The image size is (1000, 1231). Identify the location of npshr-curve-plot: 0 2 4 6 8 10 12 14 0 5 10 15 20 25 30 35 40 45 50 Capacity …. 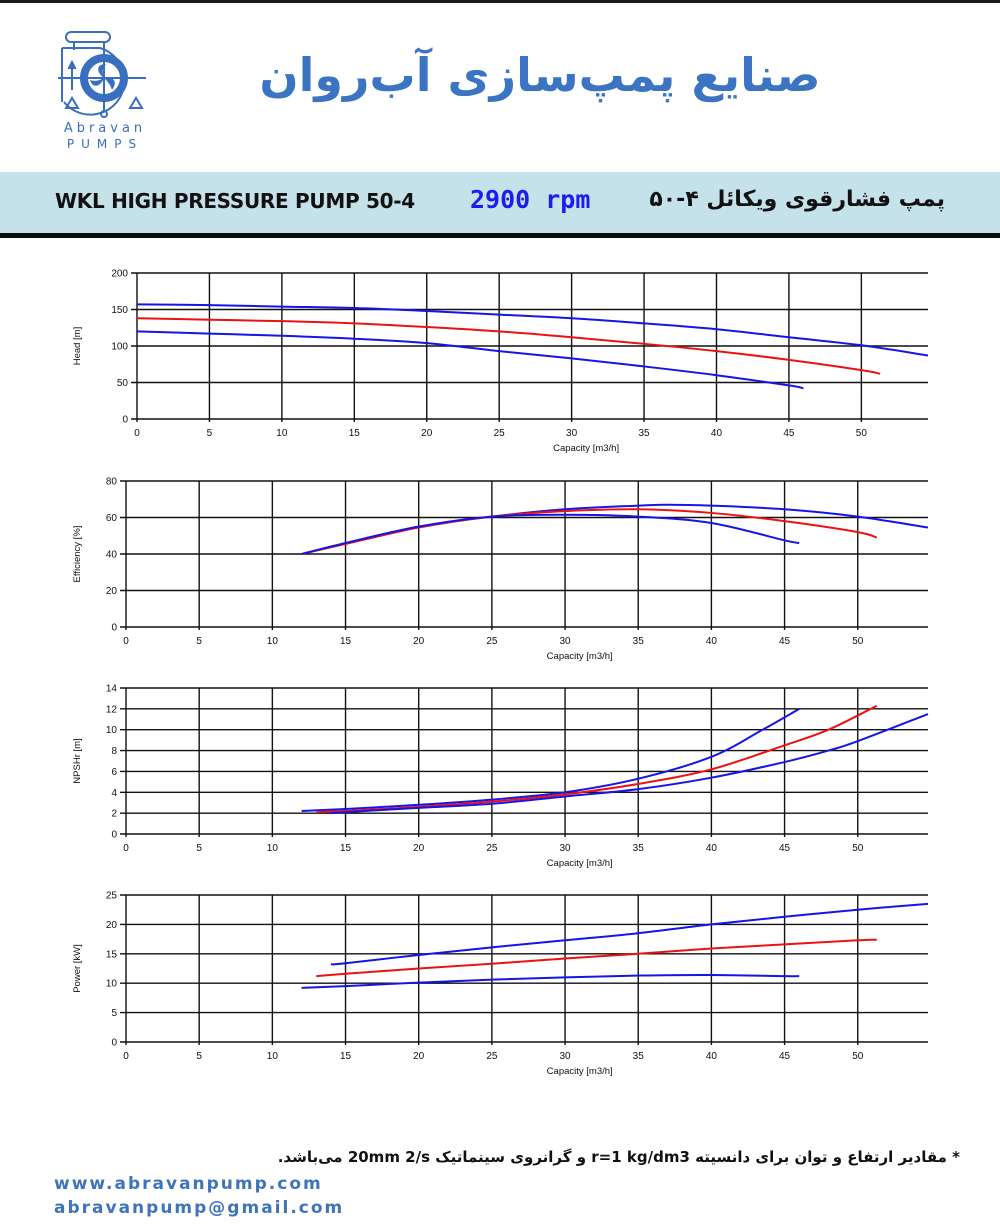
(500, 776).